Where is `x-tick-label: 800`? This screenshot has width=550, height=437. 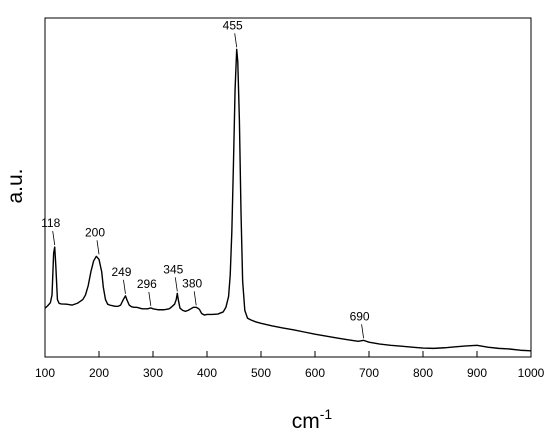 x-tick-label: 800 is located at coordinates (423, 373).